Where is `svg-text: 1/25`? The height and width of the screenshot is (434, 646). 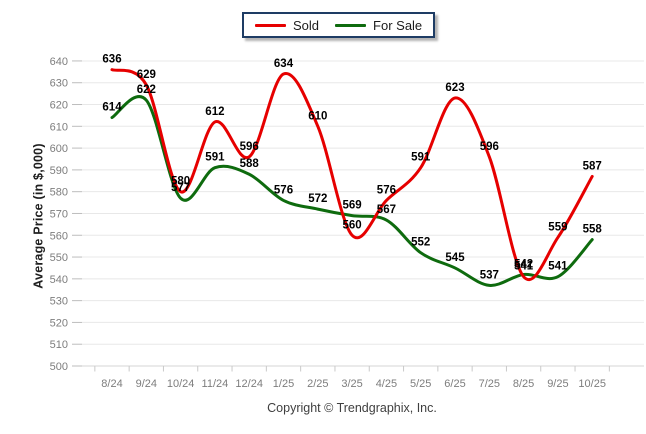 svg-text: 1/25 is located at coordinates (283, 384).